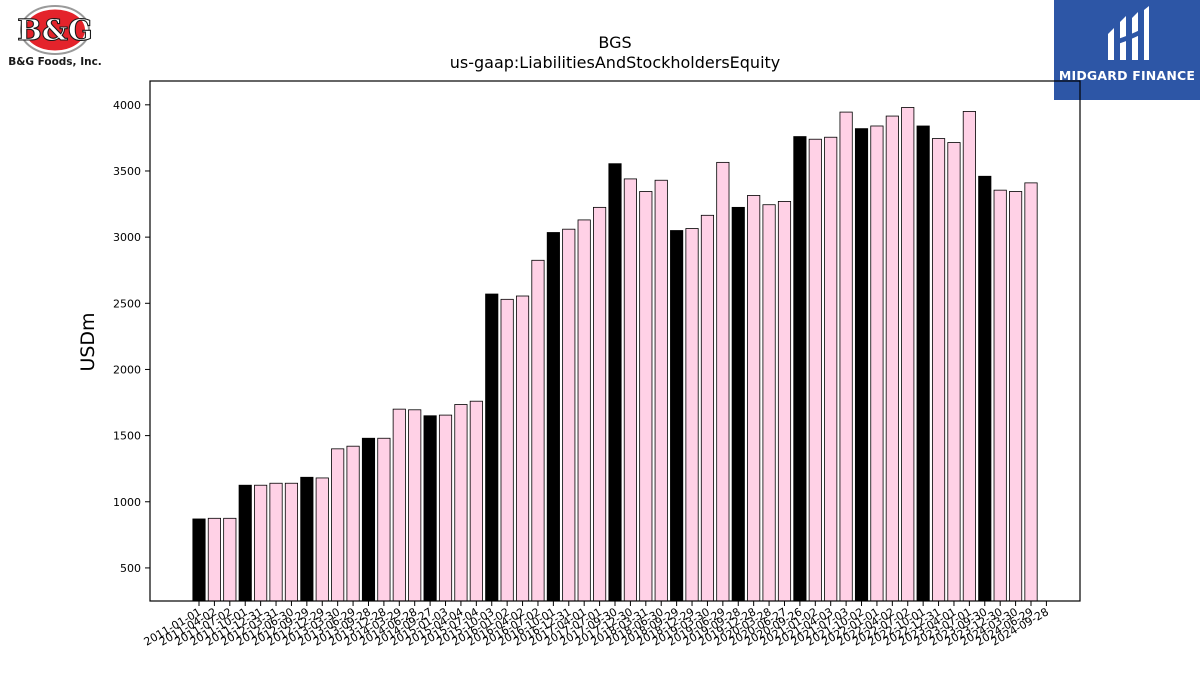 The image size is (1200, 675). Describe the element at coordinates (88, 341) in the screenshot. I see `y-axis-label: USDm` at that location.